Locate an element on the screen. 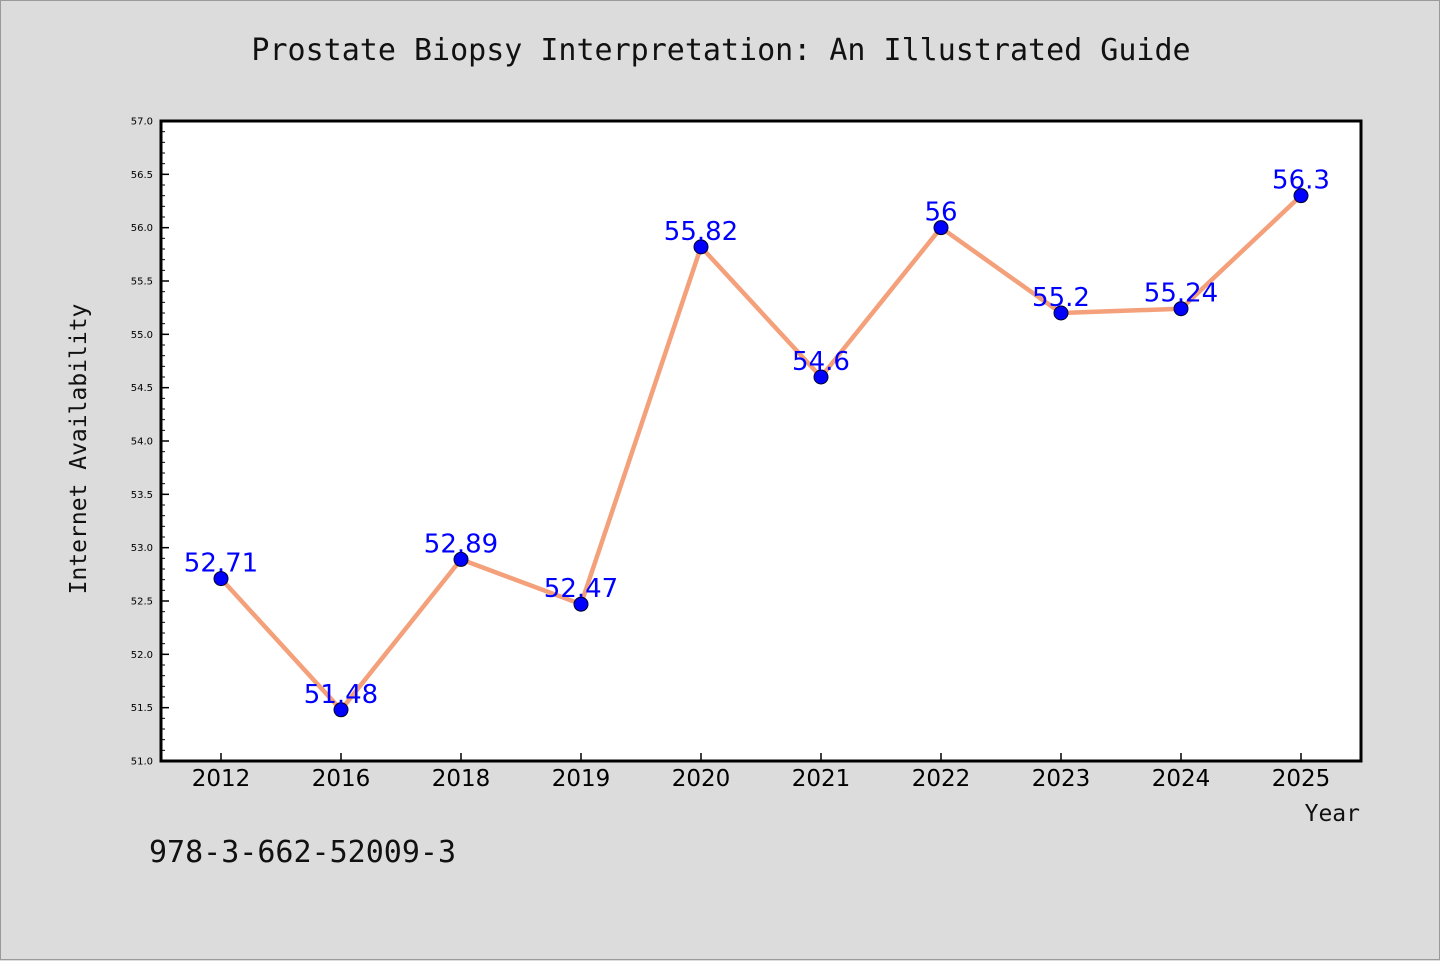 The width and height of the screenshot is (1440, 961). x-tick-label: 2016 is located at coordinates (341, 779).